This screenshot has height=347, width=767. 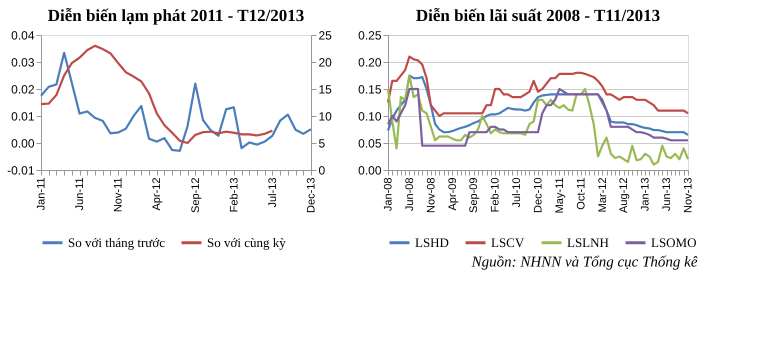 I want to click on x-tick-label: Nov-08, so click(x=431, y=195).